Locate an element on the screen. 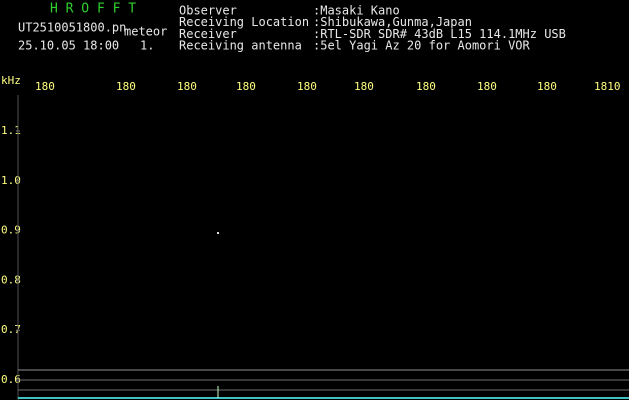  frequency-label: 1810 is located at coordinates (607, 86).